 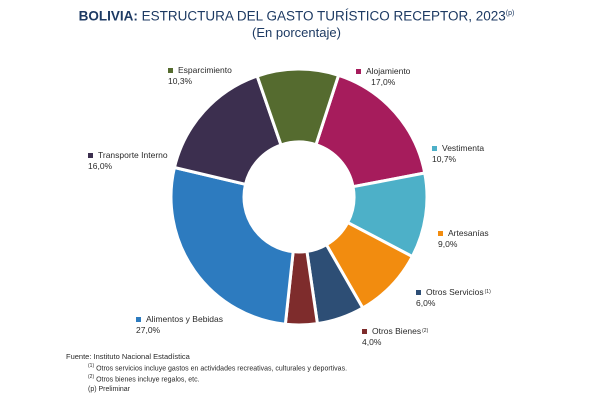 What do you see at coordinates (109, 390) in the screenshot?
I see `footnote-3: (p) Preliminar` at bounding box center [109, 390].